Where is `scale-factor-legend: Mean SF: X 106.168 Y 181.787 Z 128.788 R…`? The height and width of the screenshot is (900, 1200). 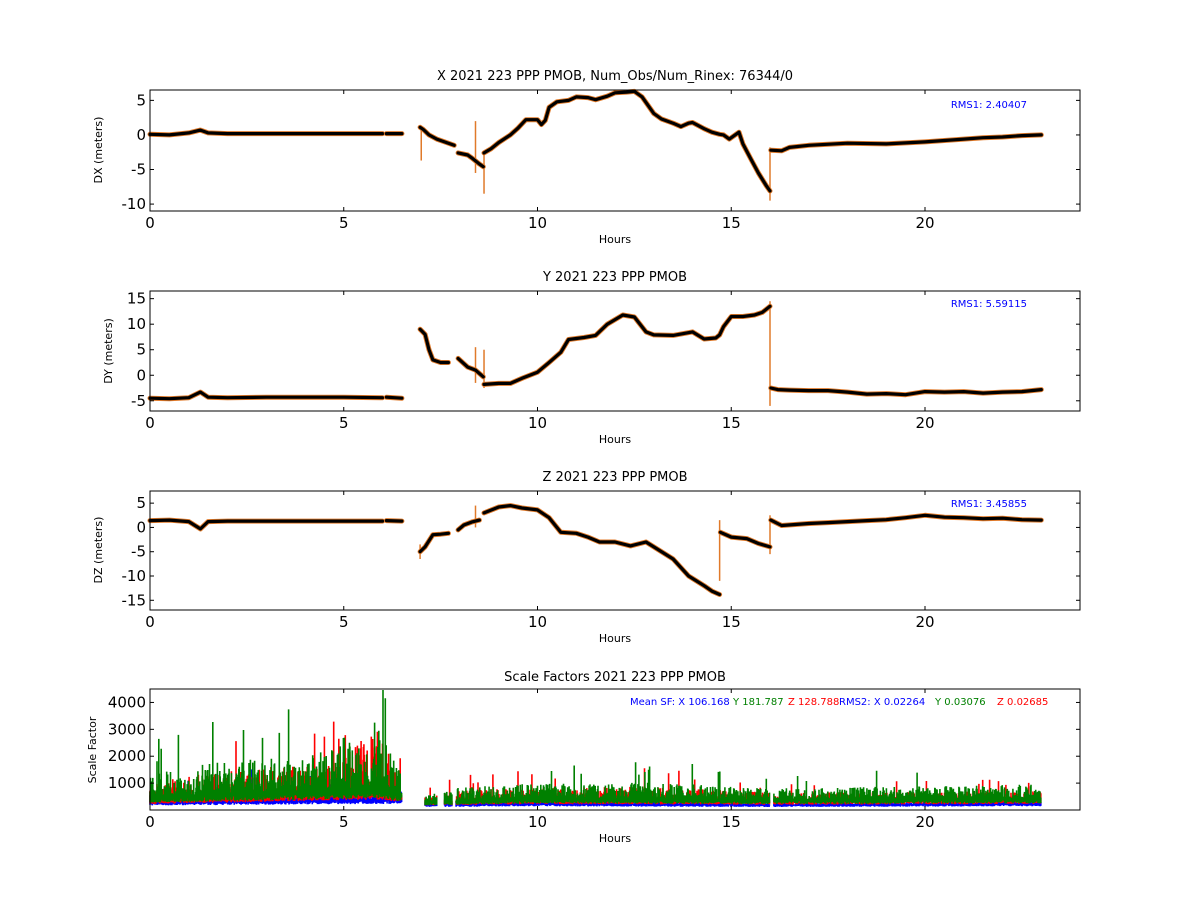
scale-factor-legend: Mean SF: X 106.168 Y 181.787 Z 128.788 R… is located at coordinates (839, 702).